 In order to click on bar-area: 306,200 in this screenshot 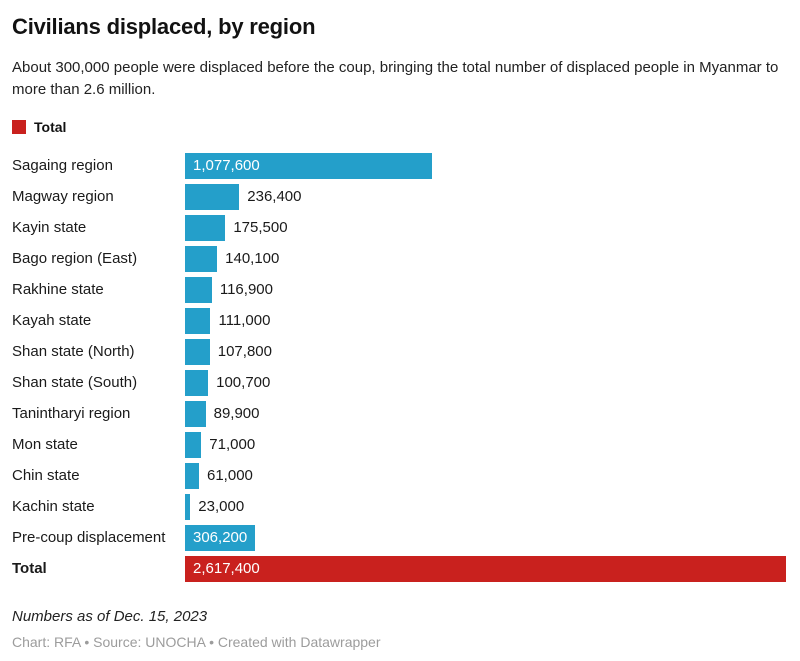, I will do `click(485, 537)`.